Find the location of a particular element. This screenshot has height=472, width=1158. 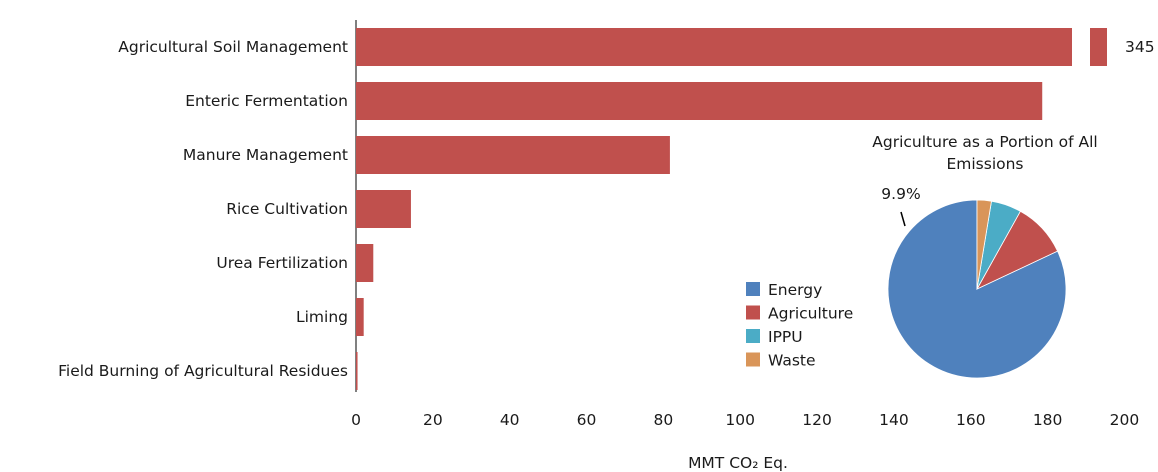

category-label: Rice Cultivation is located at coordinates (287, 209).